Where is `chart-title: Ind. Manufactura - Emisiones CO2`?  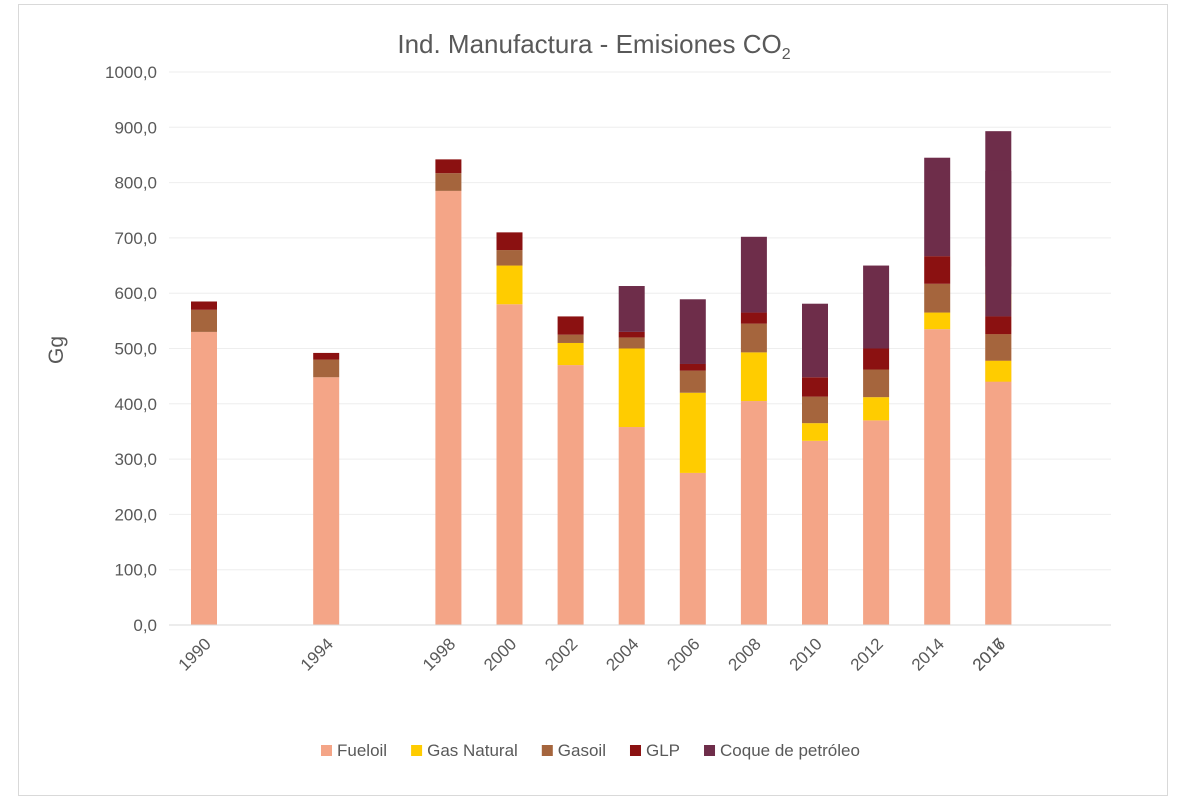
chart-title: Ind. Manufactura - Emisiones CO2 is located at coordinates (593, 46).